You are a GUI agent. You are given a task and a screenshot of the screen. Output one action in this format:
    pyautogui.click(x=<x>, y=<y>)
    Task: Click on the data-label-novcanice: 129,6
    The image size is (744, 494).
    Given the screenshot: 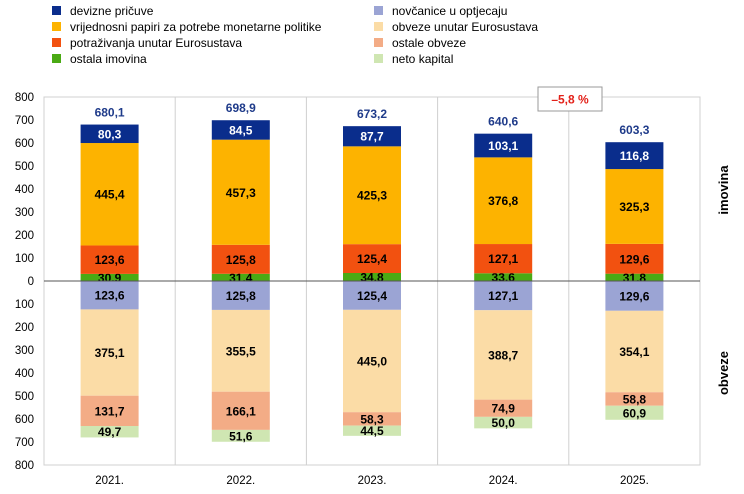 What is the action you would take?
    pyautogui.click(x=634, y=296)
    